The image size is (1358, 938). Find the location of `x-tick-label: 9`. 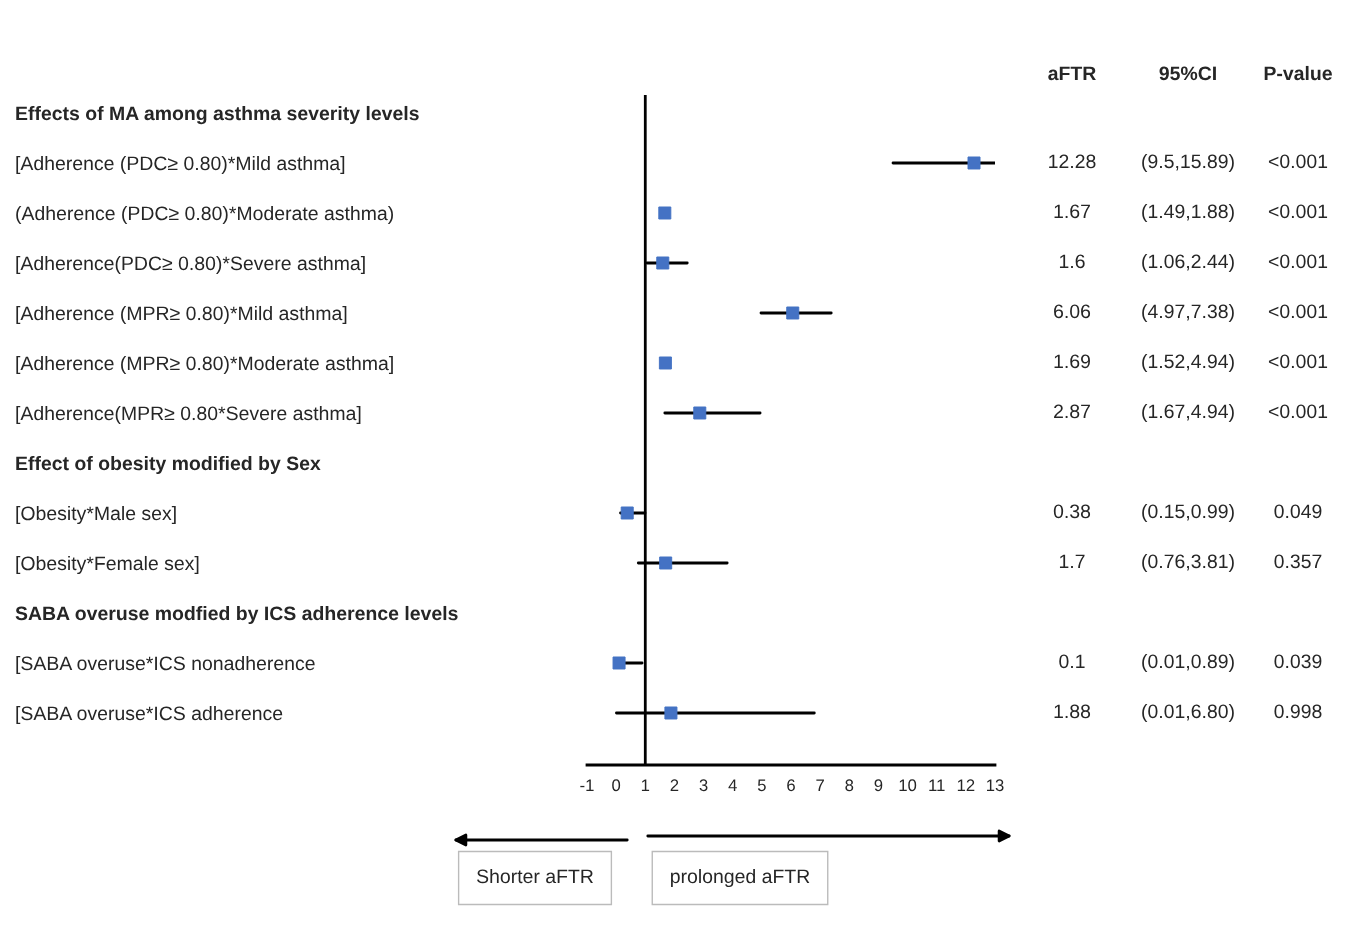

x-tick-label: 9 is located at coordinates (878, 785).